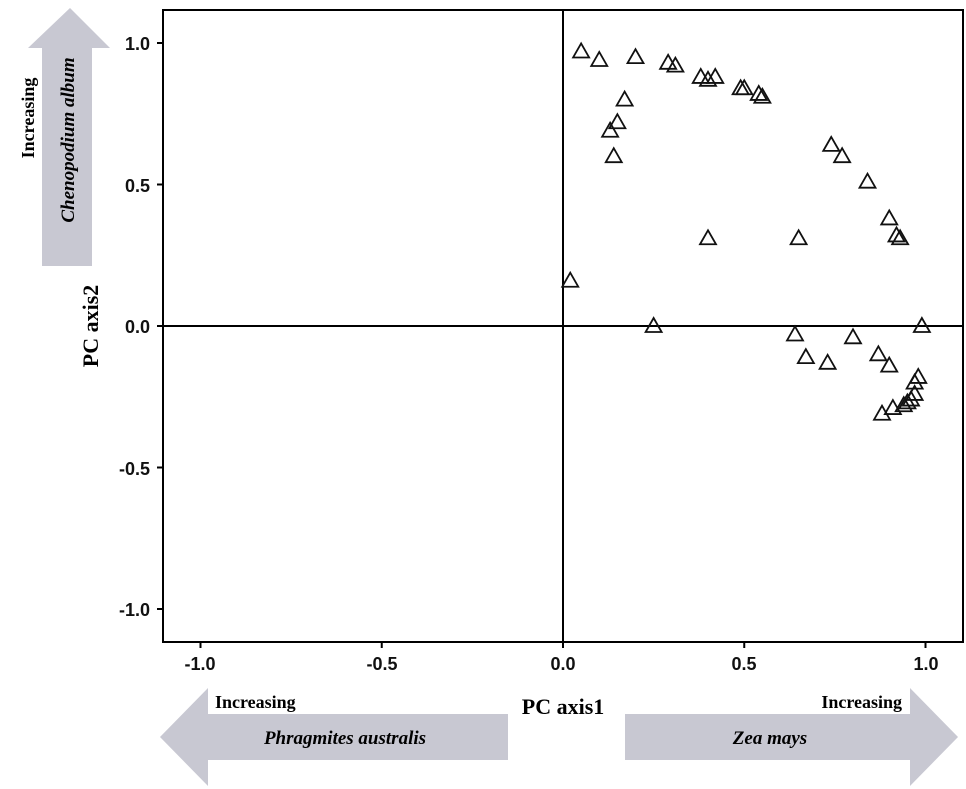 Image resolution: width=966 pixels, height=789 pixels. What do you see at coordinates (28, 118) in the screenshot?
I see `up-arrow-label: Increasing` at bounding box center [28, 118].